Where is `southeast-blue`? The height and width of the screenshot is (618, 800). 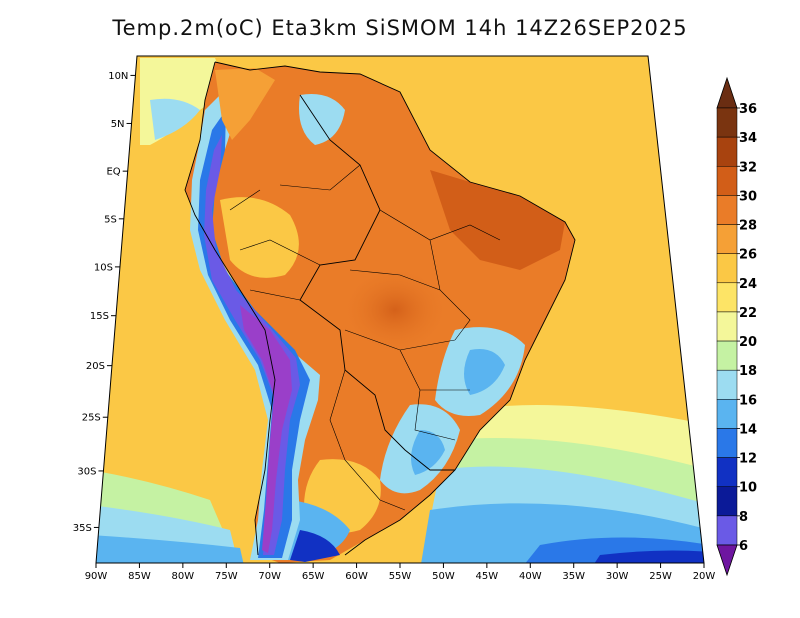
southeast-blue is located at coordinates (484, 372).